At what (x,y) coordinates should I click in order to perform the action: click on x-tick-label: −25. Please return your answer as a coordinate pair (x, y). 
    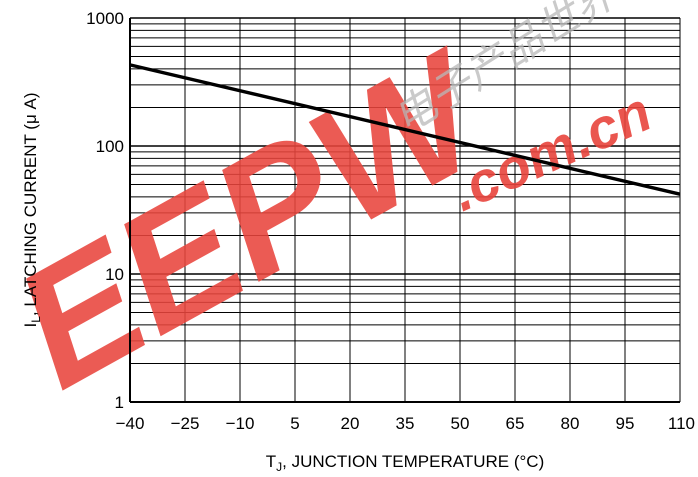
    Looking at the image, I should click on (185, 423).